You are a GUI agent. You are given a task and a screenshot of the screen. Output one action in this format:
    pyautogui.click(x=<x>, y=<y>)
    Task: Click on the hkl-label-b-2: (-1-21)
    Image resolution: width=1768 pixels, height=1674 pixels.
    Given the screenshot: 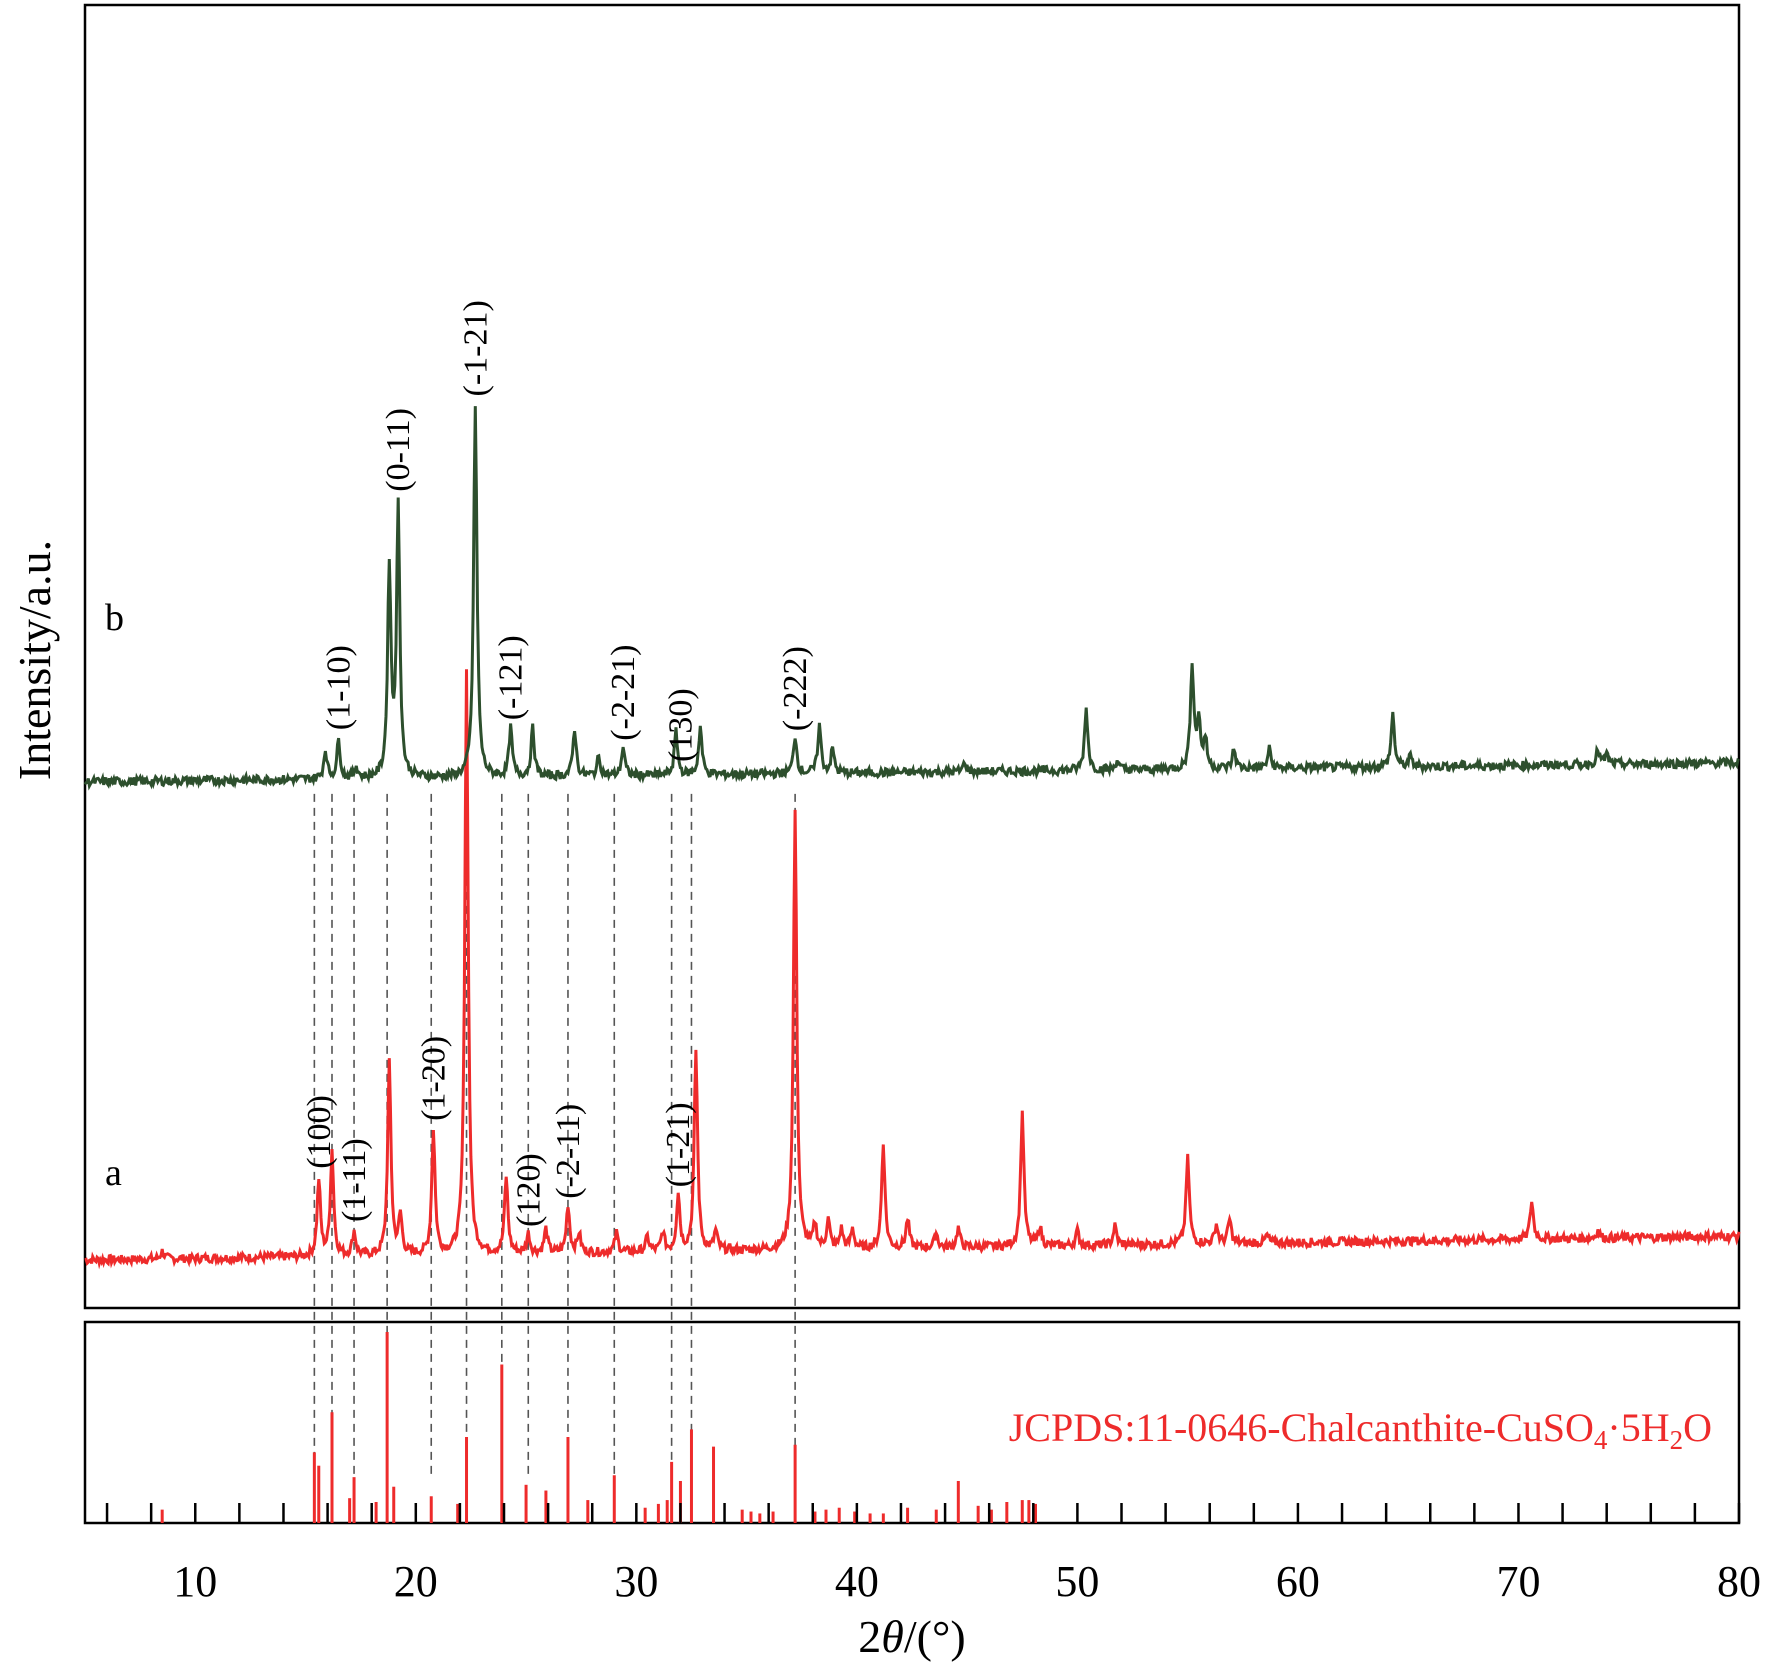 What is the action you would take?
    pyautogui.click(x=475, y=348)
    